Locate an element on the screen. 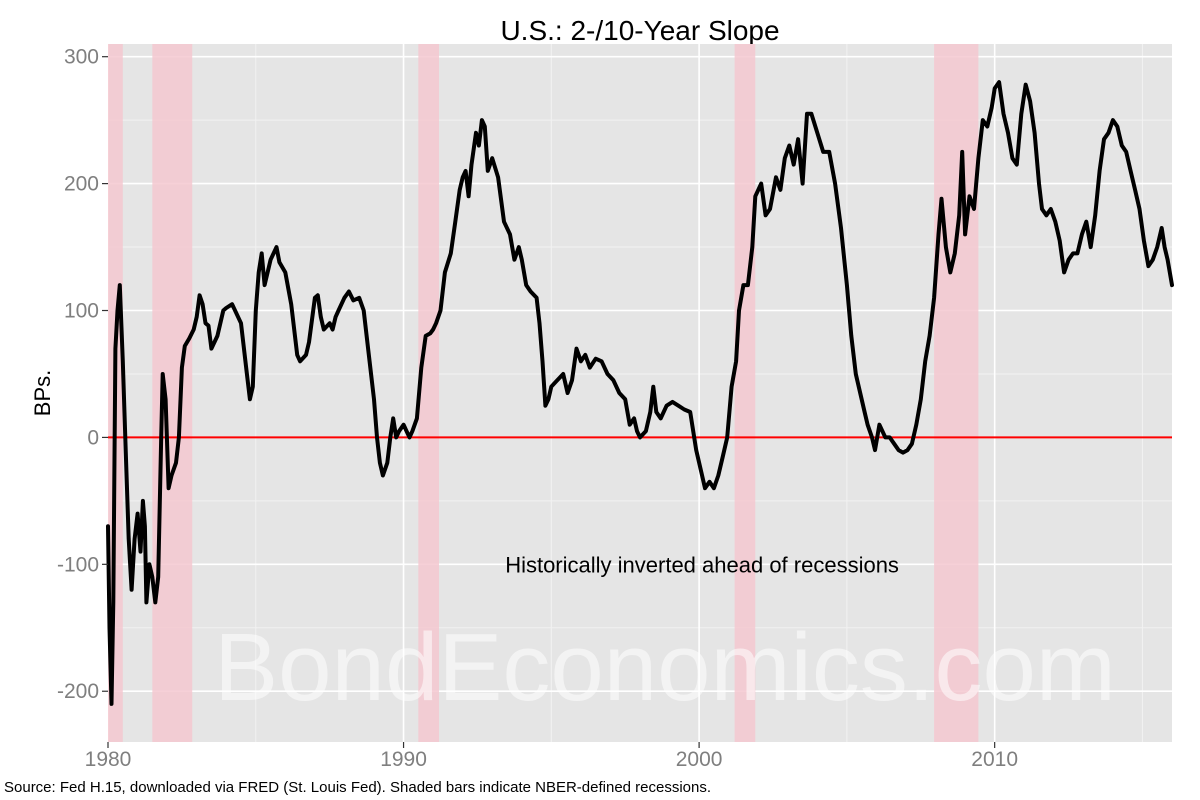  y-axis-label: BPs. is located at coordinates (42, 393).